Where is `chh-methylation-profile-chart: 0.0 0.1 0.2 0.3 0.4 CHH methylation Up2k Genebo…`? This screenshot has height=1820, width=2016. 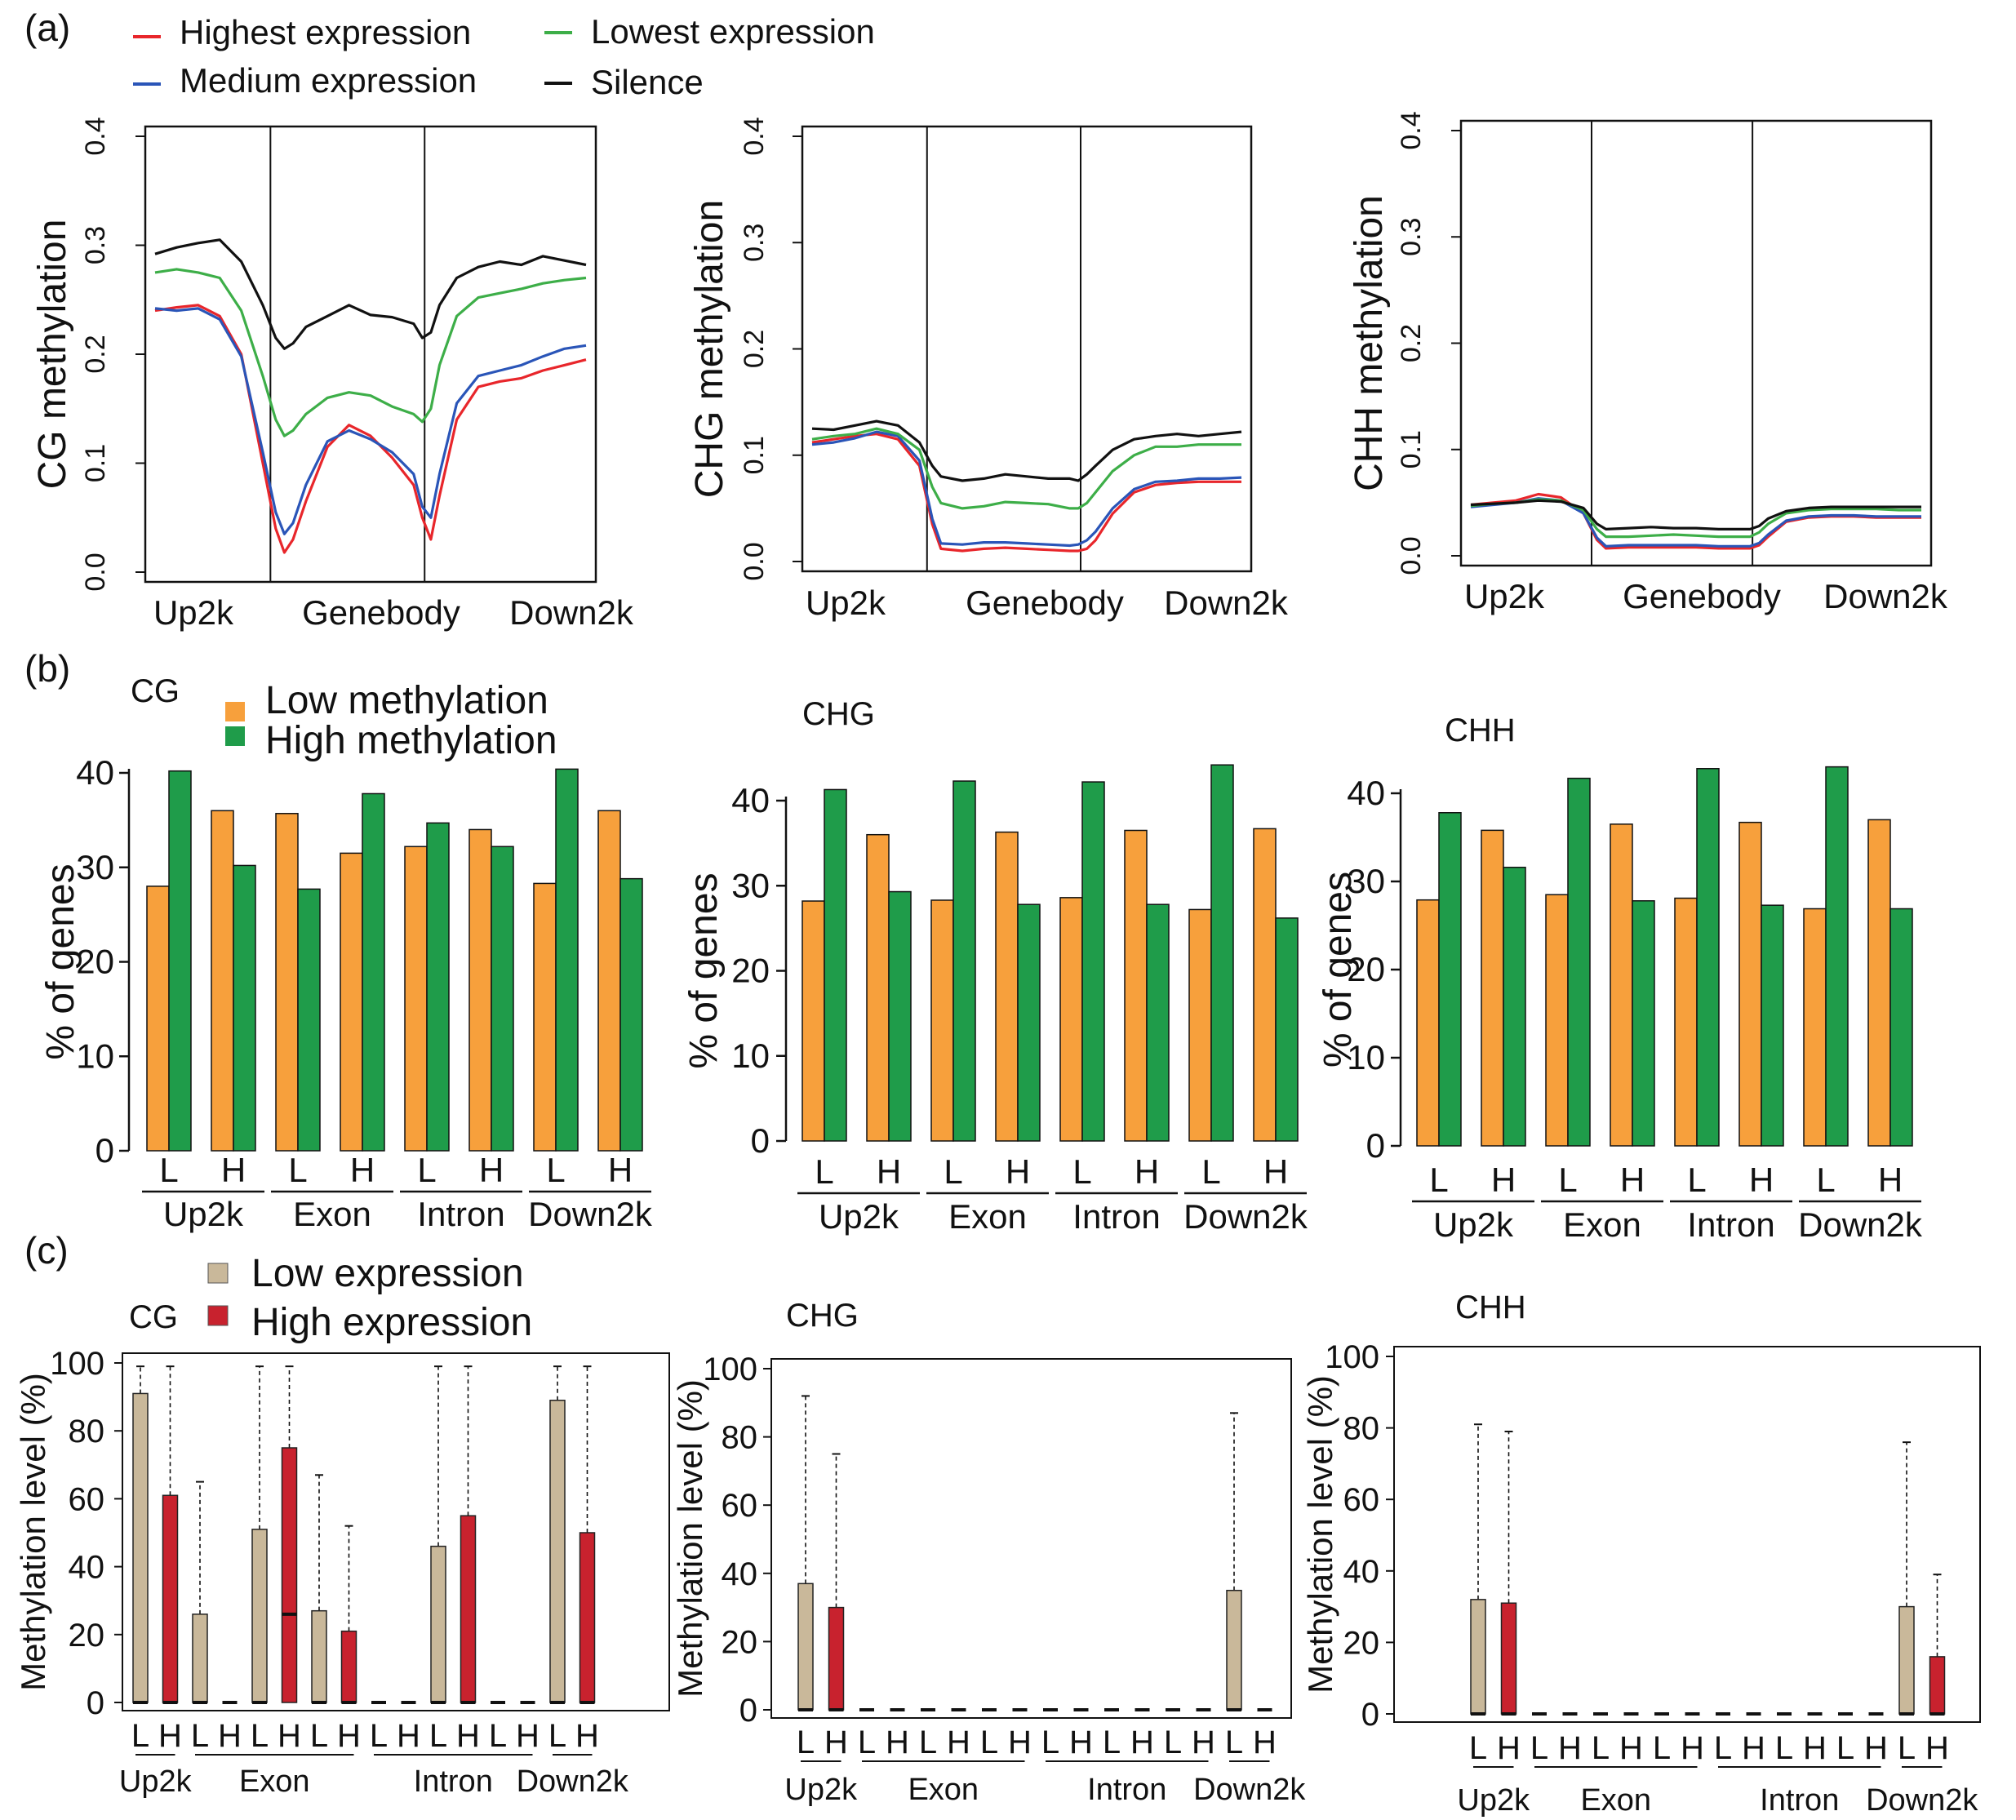
chh-methylation-profile-chart: 0.0 0.1 0.2 0.3 0.4 CHH methylation Up2k Genebo… is located at coordinates (1648, 363).